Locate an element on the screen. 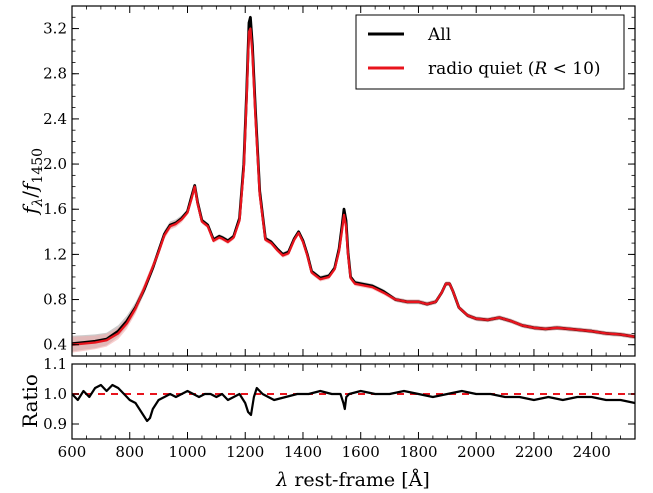 This screenshot has width=653, height=493. legend-box is located at coordinates (490, 52).